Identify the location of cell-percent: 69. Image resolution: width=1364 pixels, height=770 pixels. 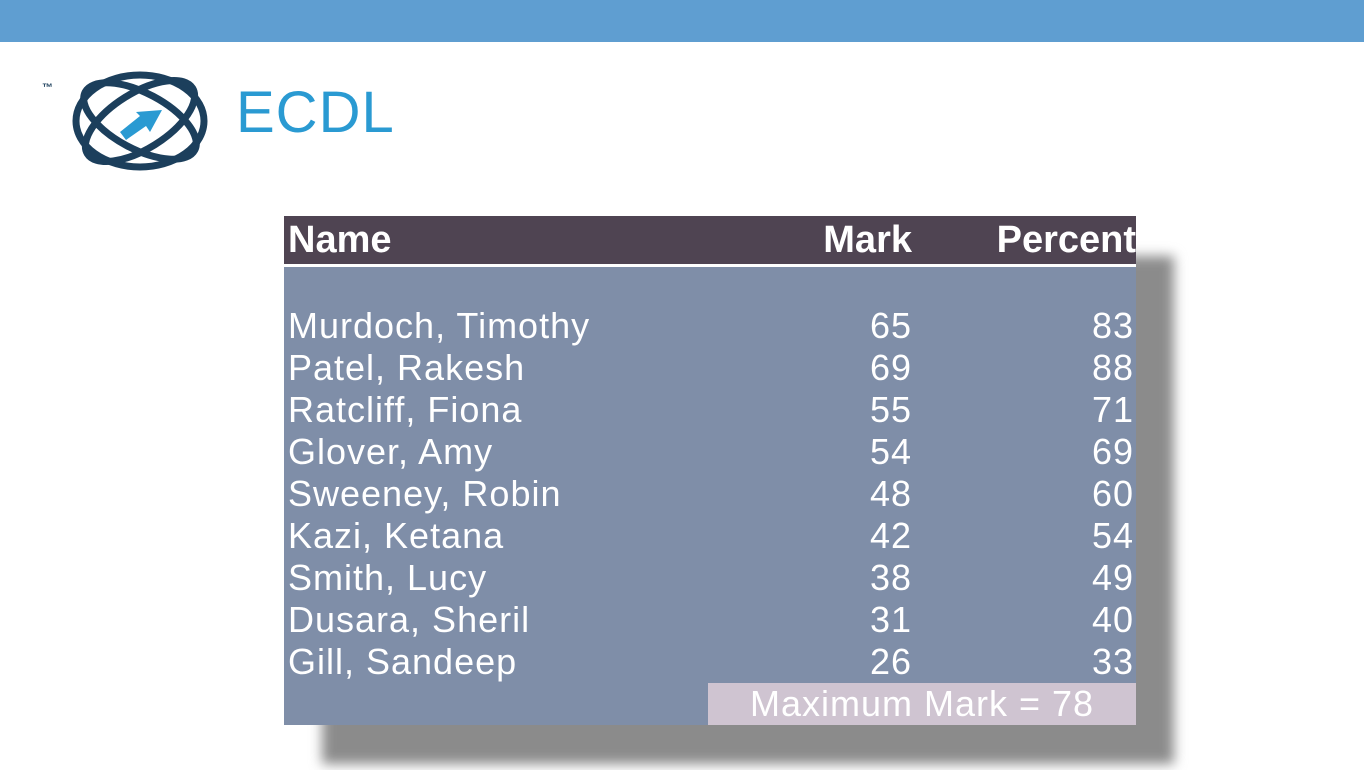
(1112, 451).